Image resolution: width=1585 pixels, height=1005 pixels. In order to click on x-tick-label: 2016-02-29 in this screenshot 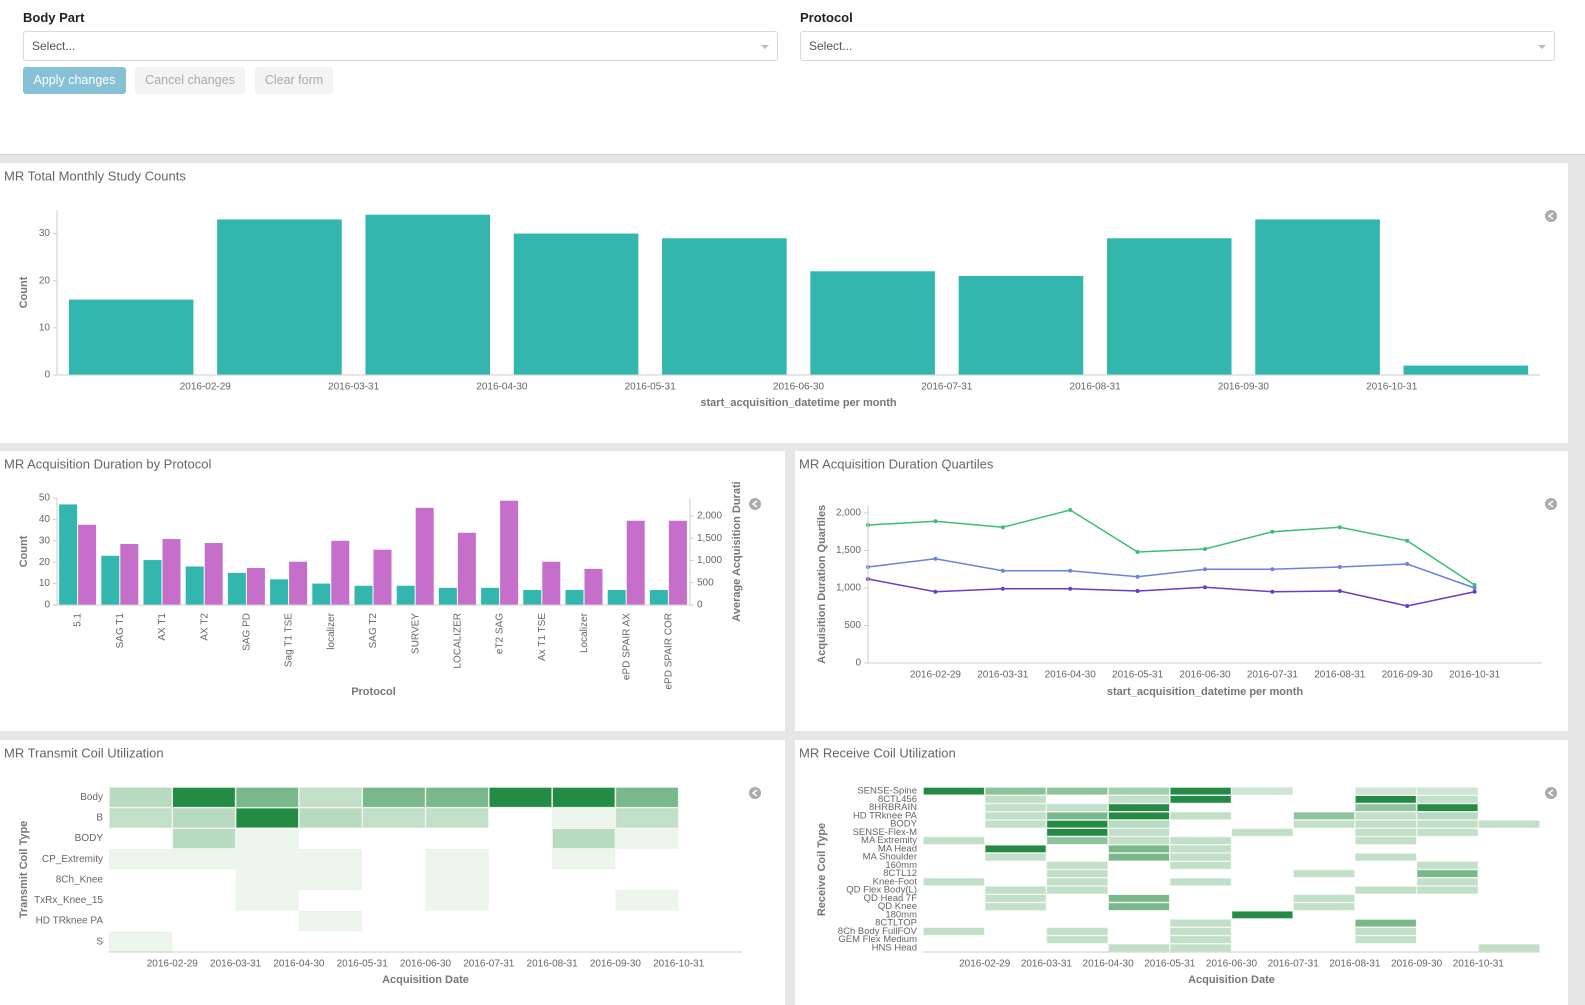, I will do `click(985, 964)`.